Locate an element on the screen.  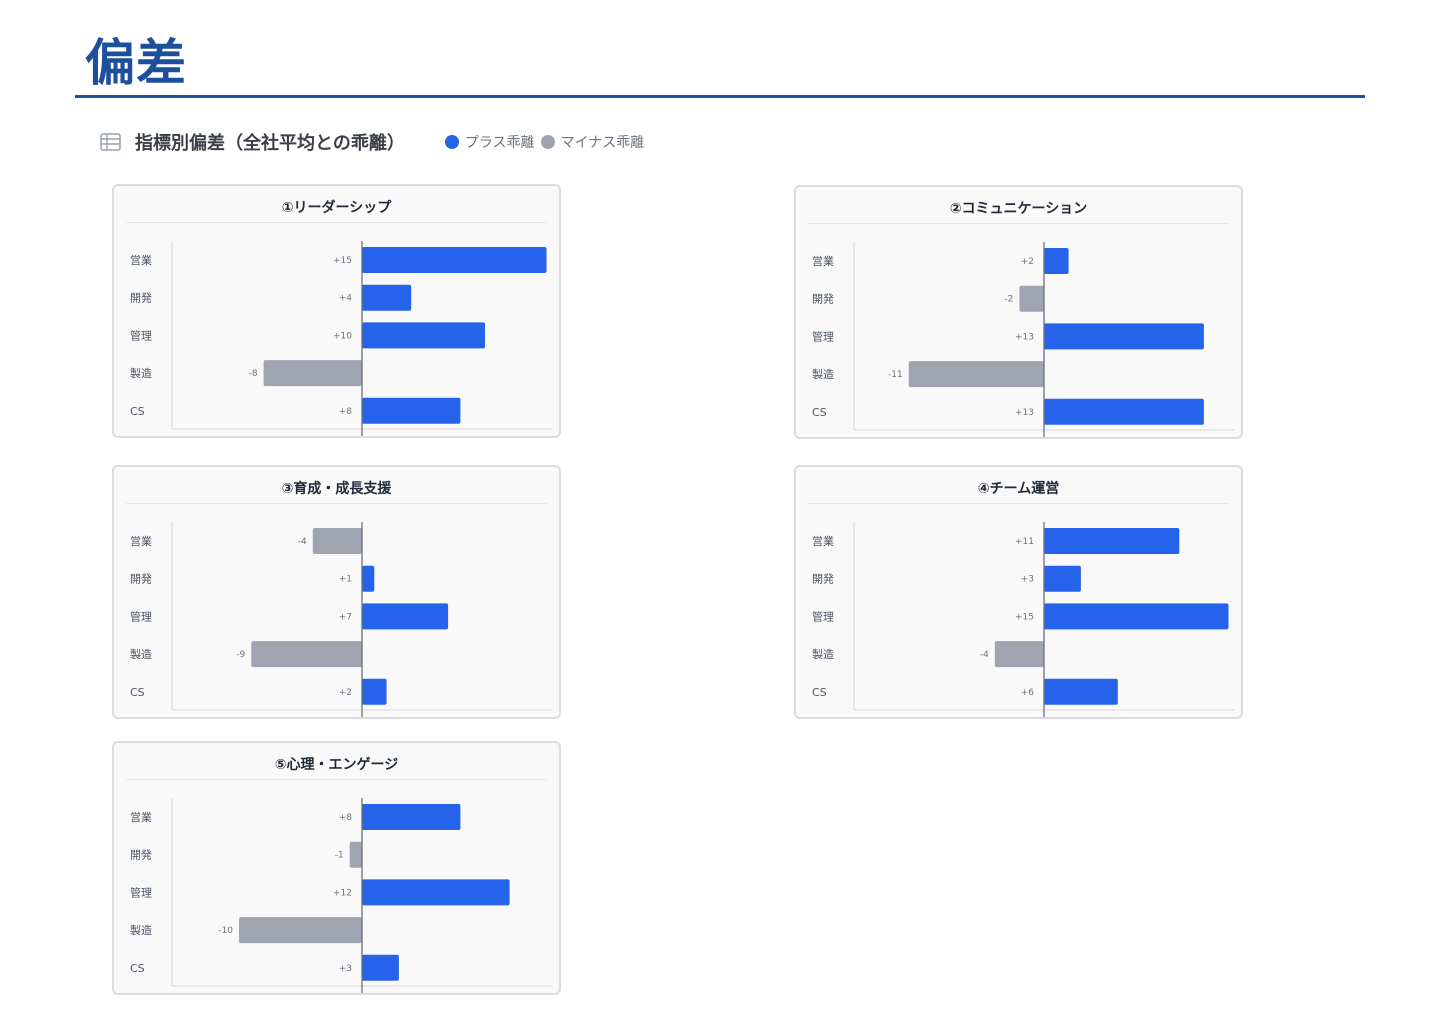
chart-legend: プラス乖離 マイナス乖離 is located at coordinates (547, 142).